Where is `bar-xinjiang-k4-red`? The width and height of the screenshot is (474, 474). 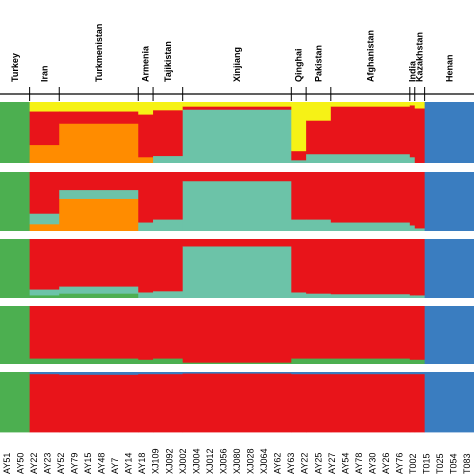 bar-xinjiang-k4-red is located at coordinates (237, 243).